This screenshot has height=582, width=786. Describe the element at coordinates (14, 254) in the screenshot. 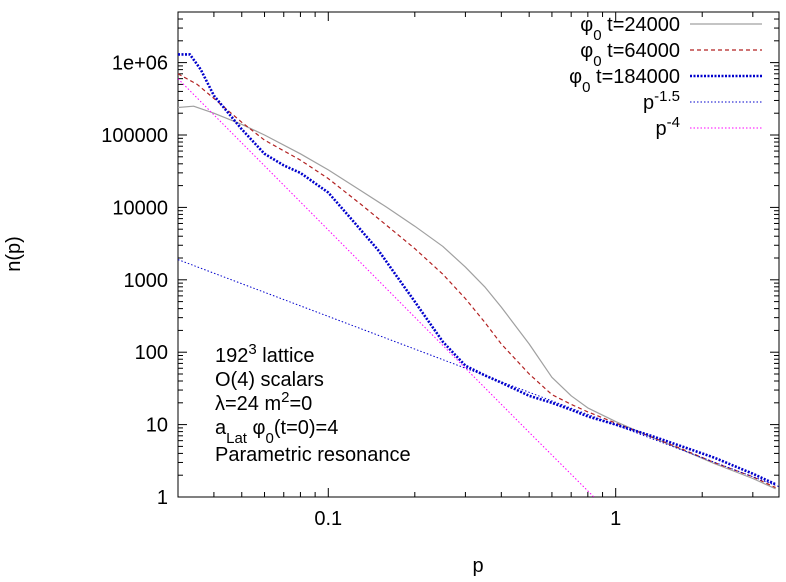

I see `y-axis-label: n(p)` at that location.